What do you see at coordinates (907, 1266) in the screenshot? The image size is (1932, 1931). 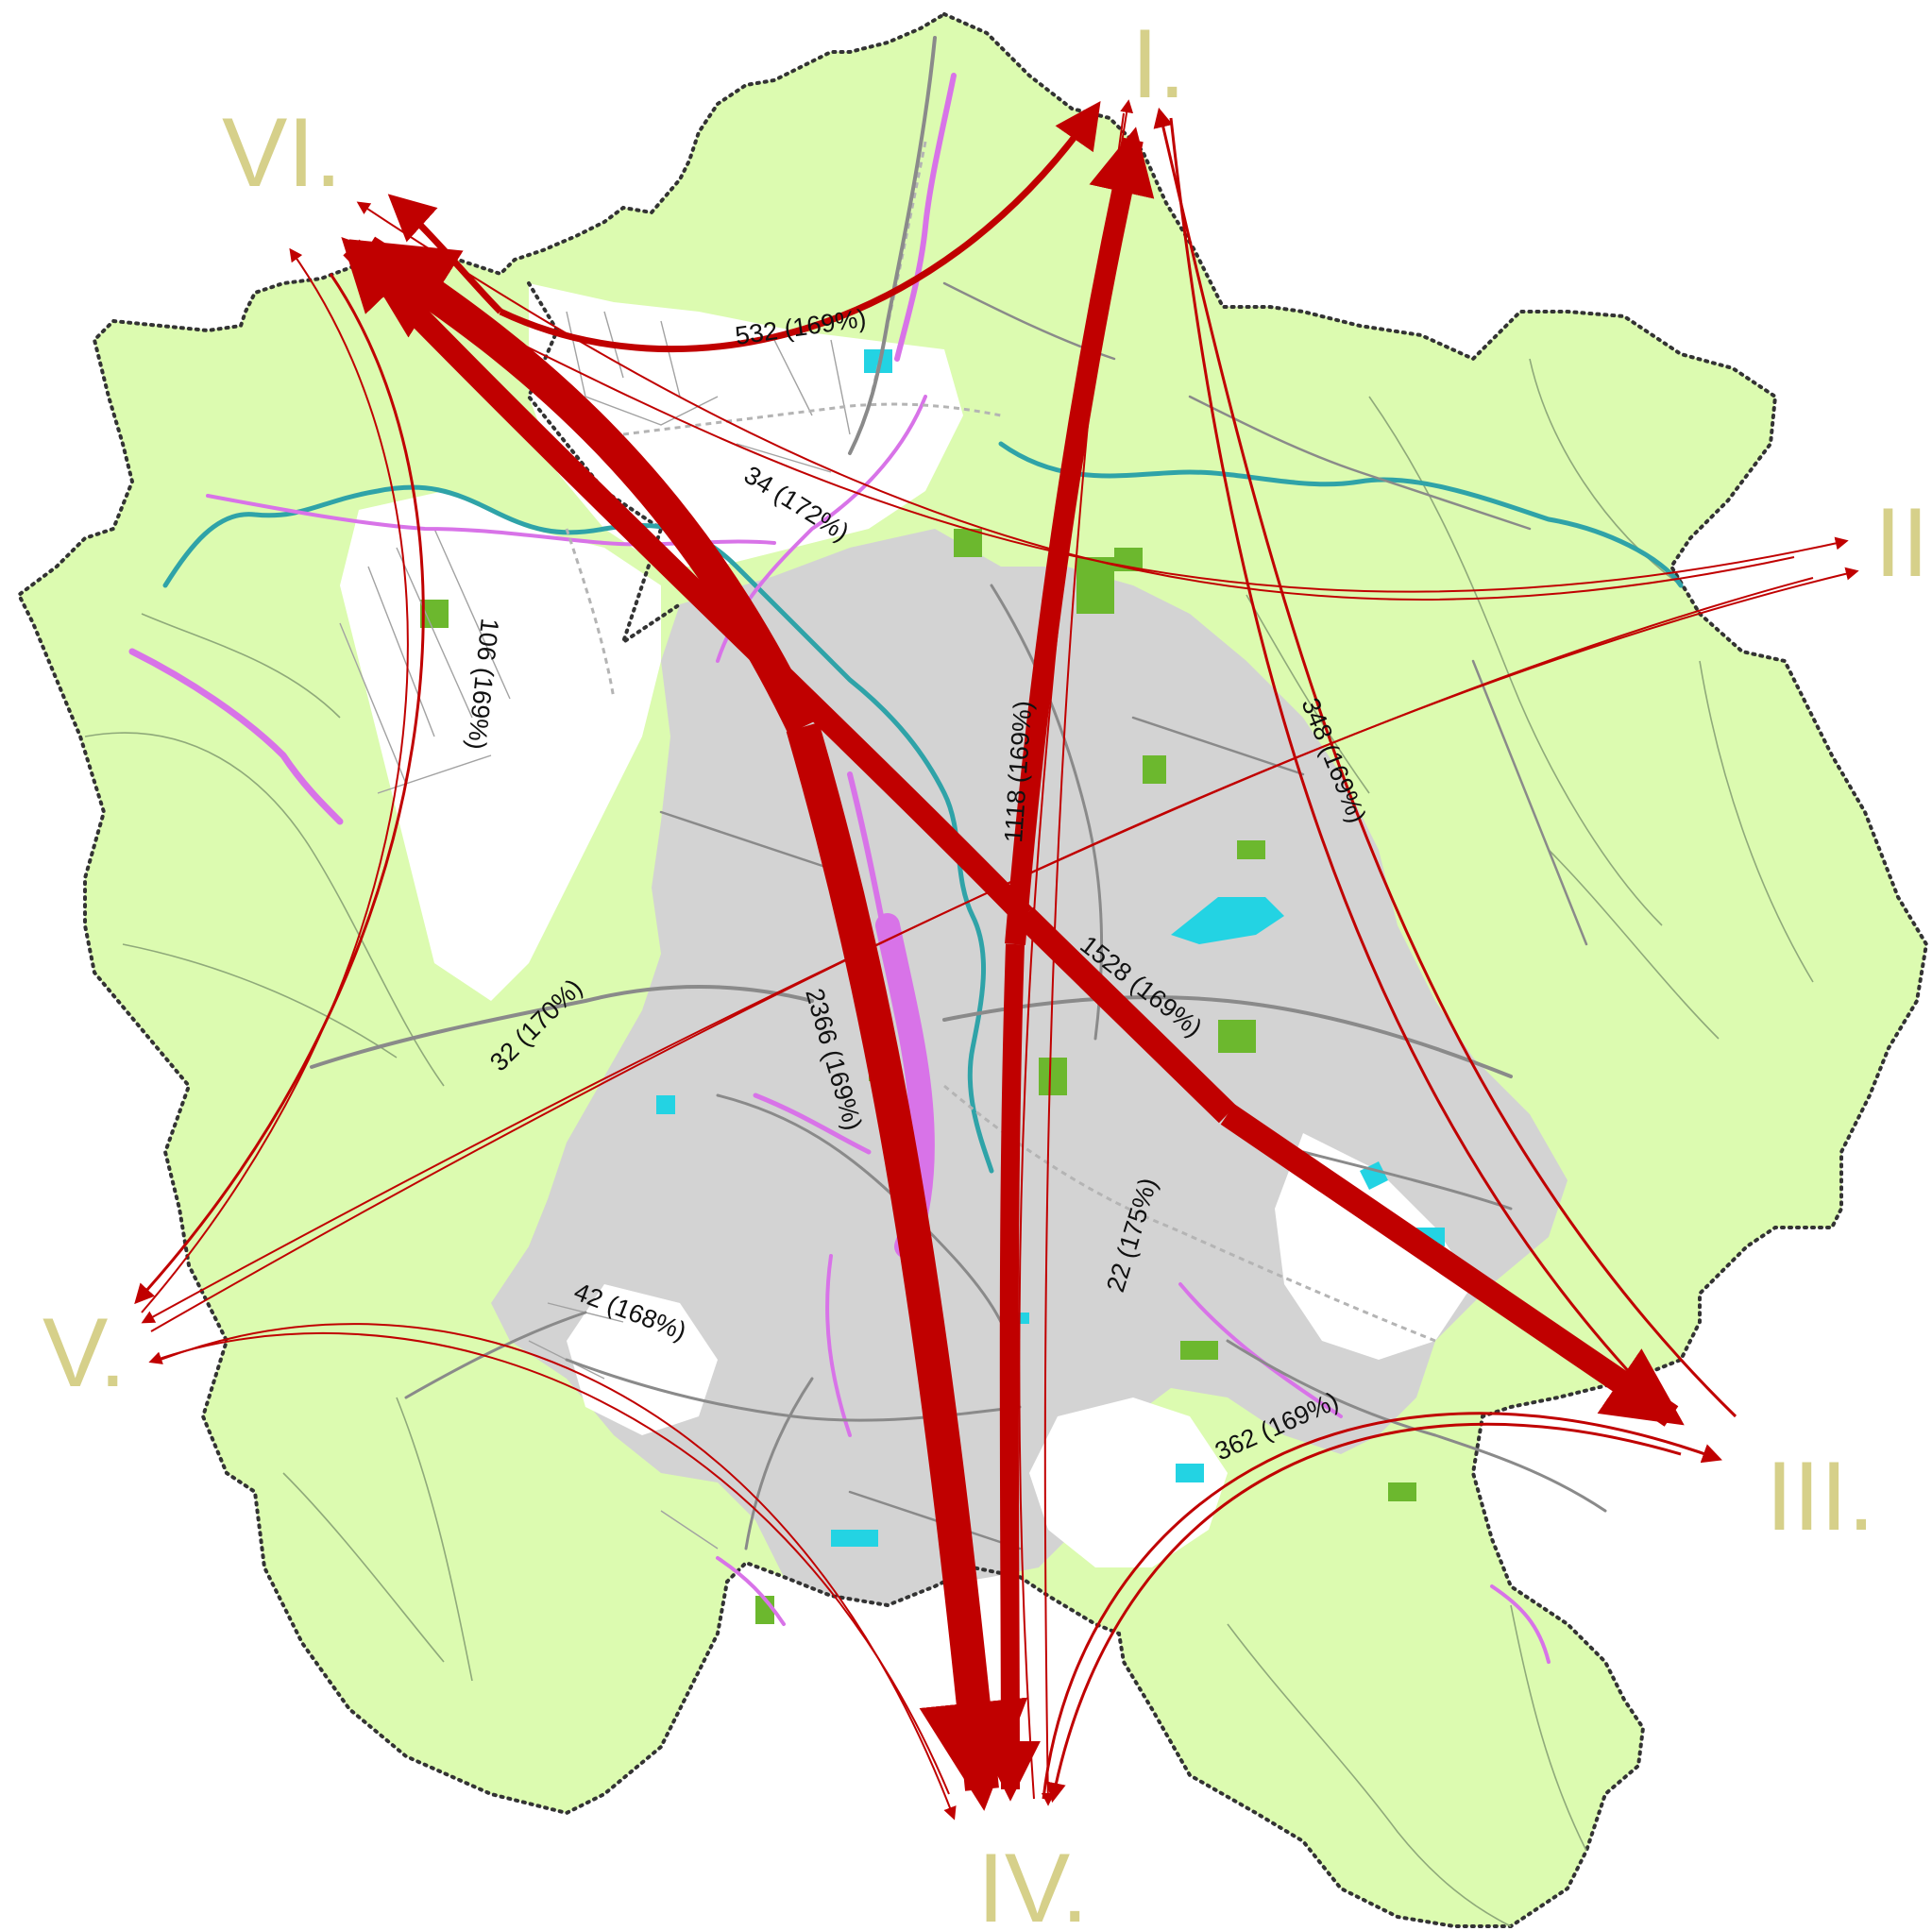 I see `flow-arrow-vi-iv` at bounding box center [907, 1266].